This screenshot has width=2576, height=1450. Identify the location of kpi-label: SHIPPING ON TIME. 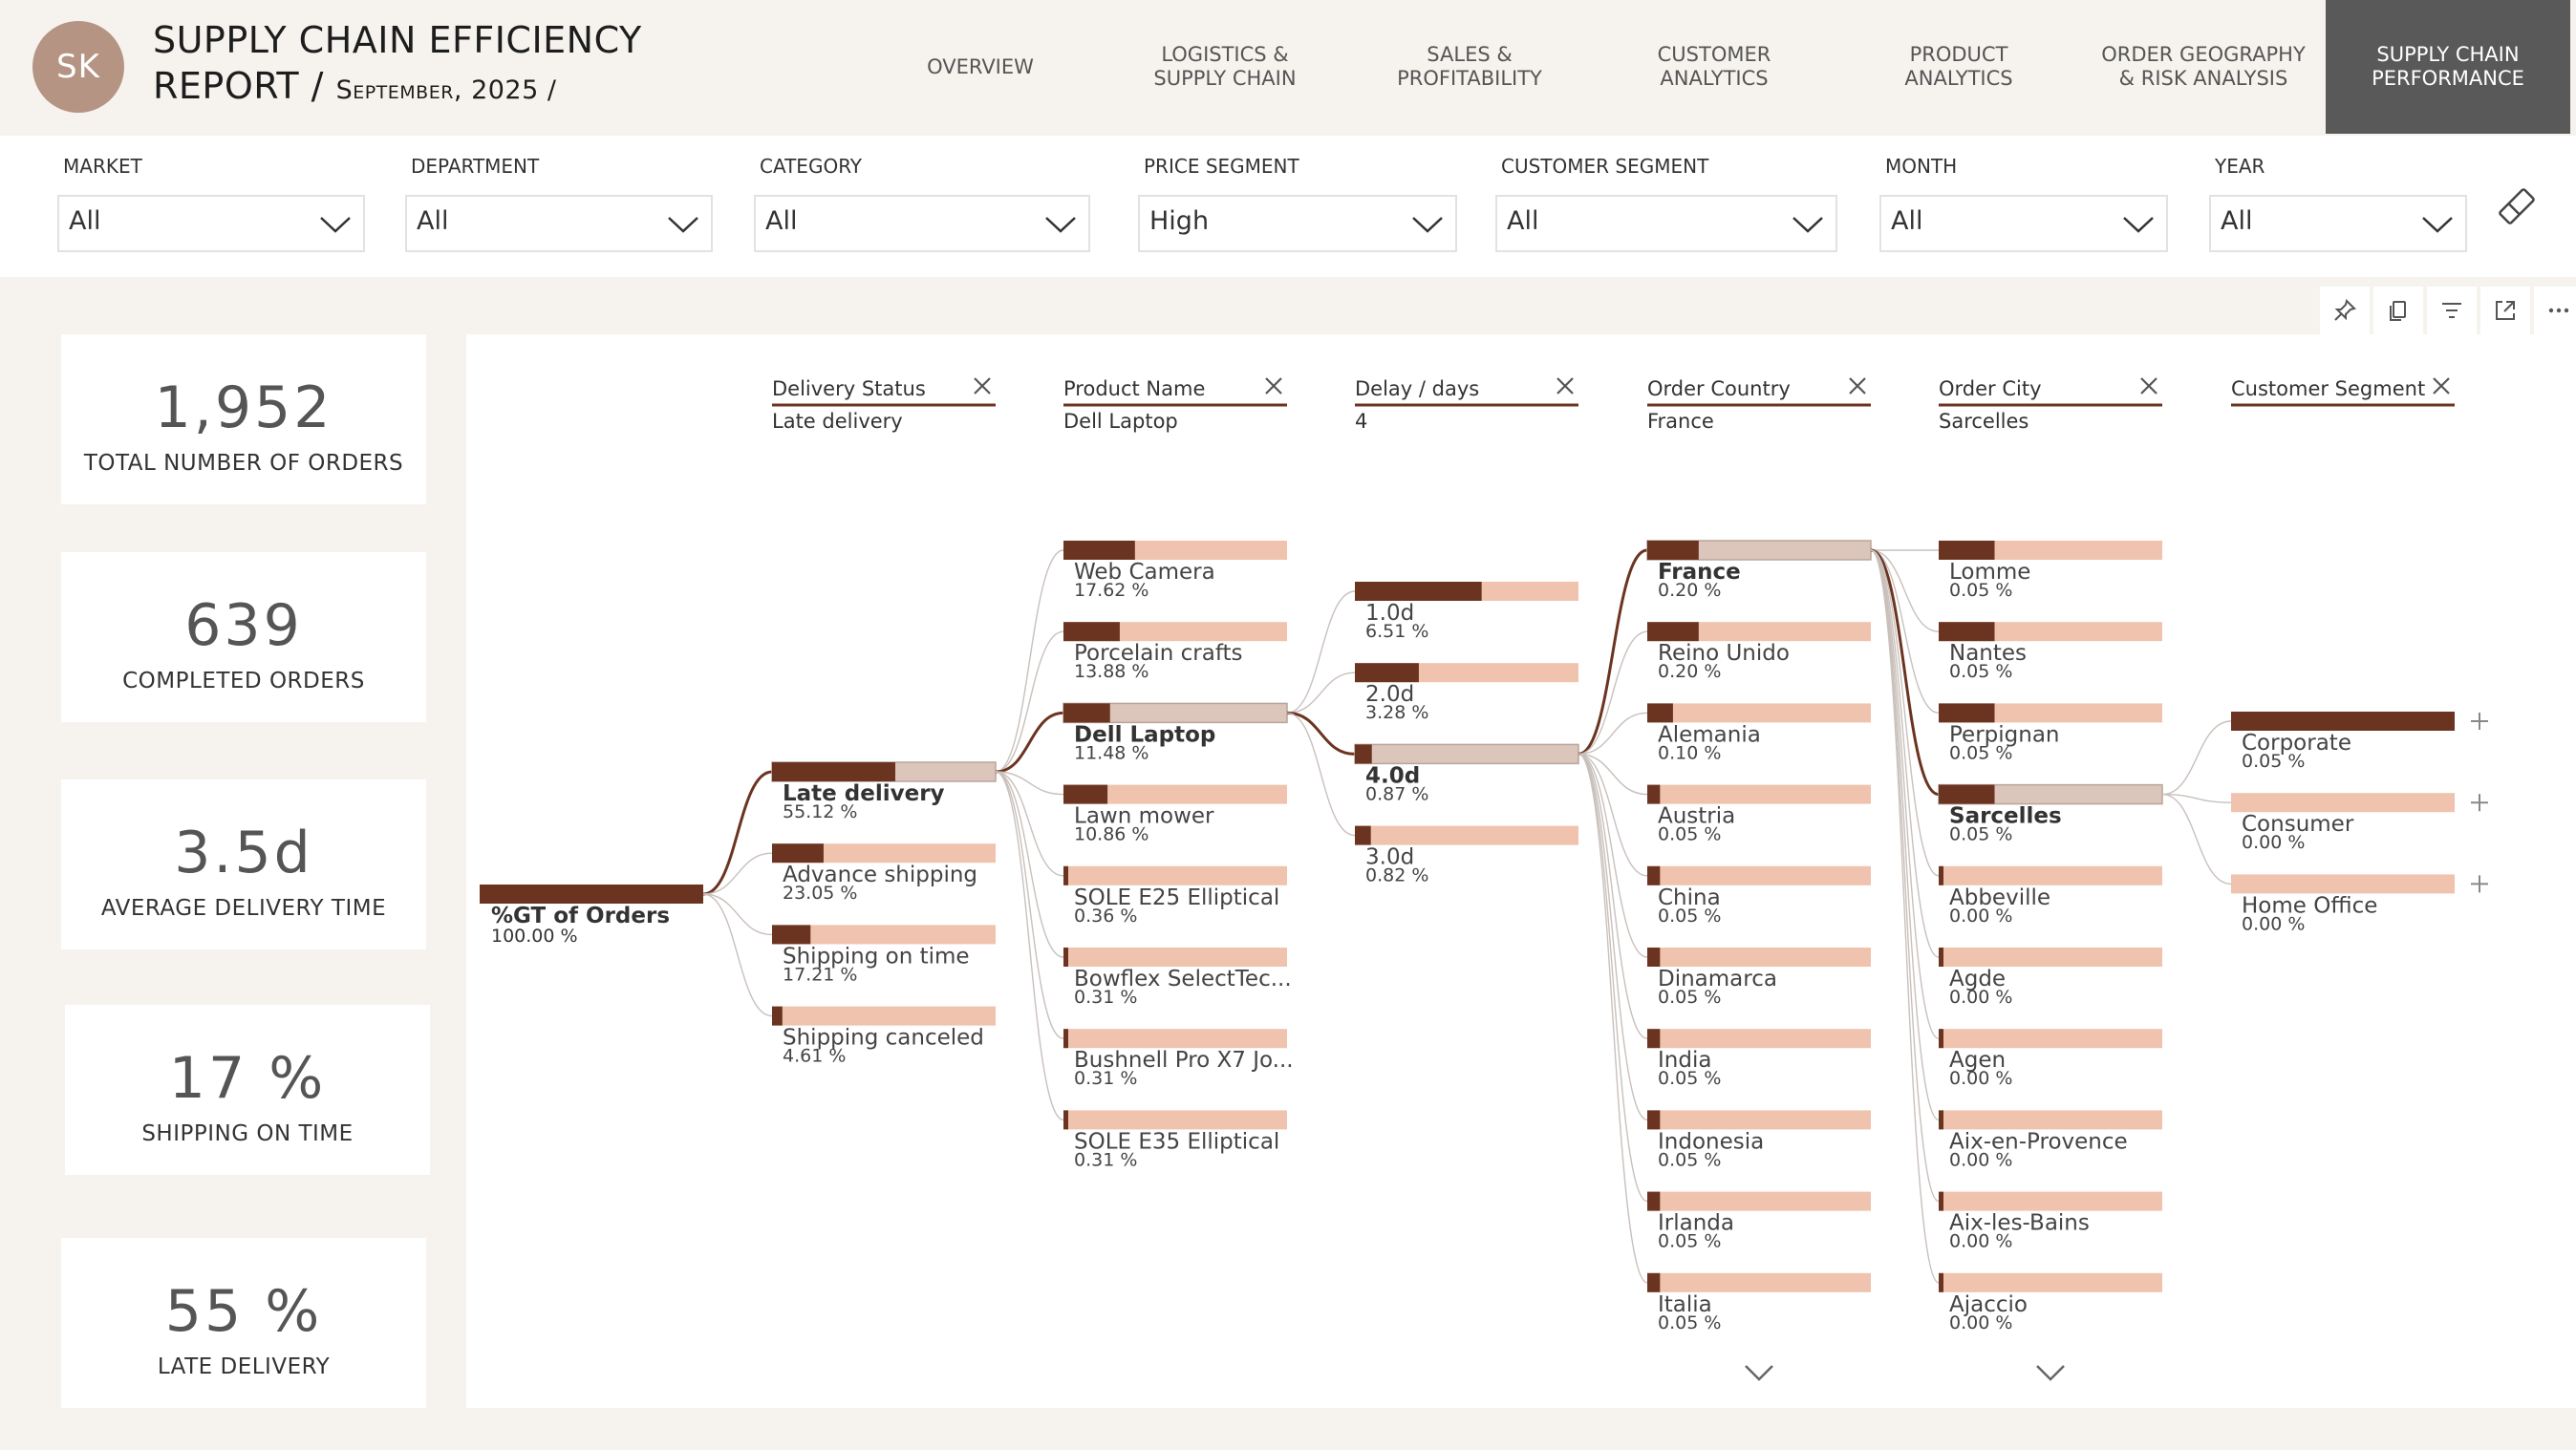
(247, 1133).